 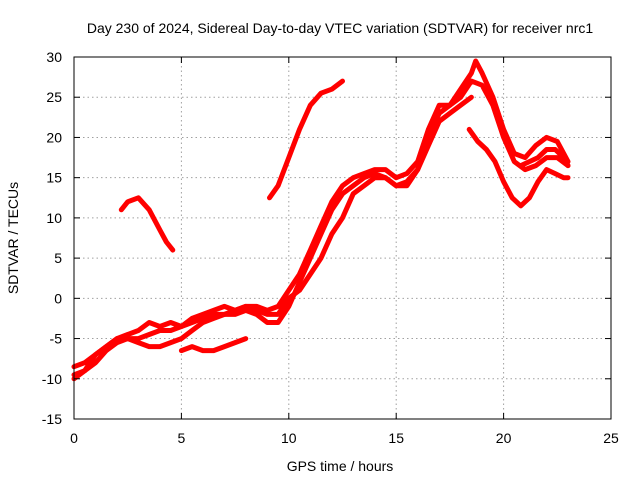 What do you see at coordinates (54, 97) in the screenshot?
I see `y-tick-label: 25` at bounding box center [54, 97].